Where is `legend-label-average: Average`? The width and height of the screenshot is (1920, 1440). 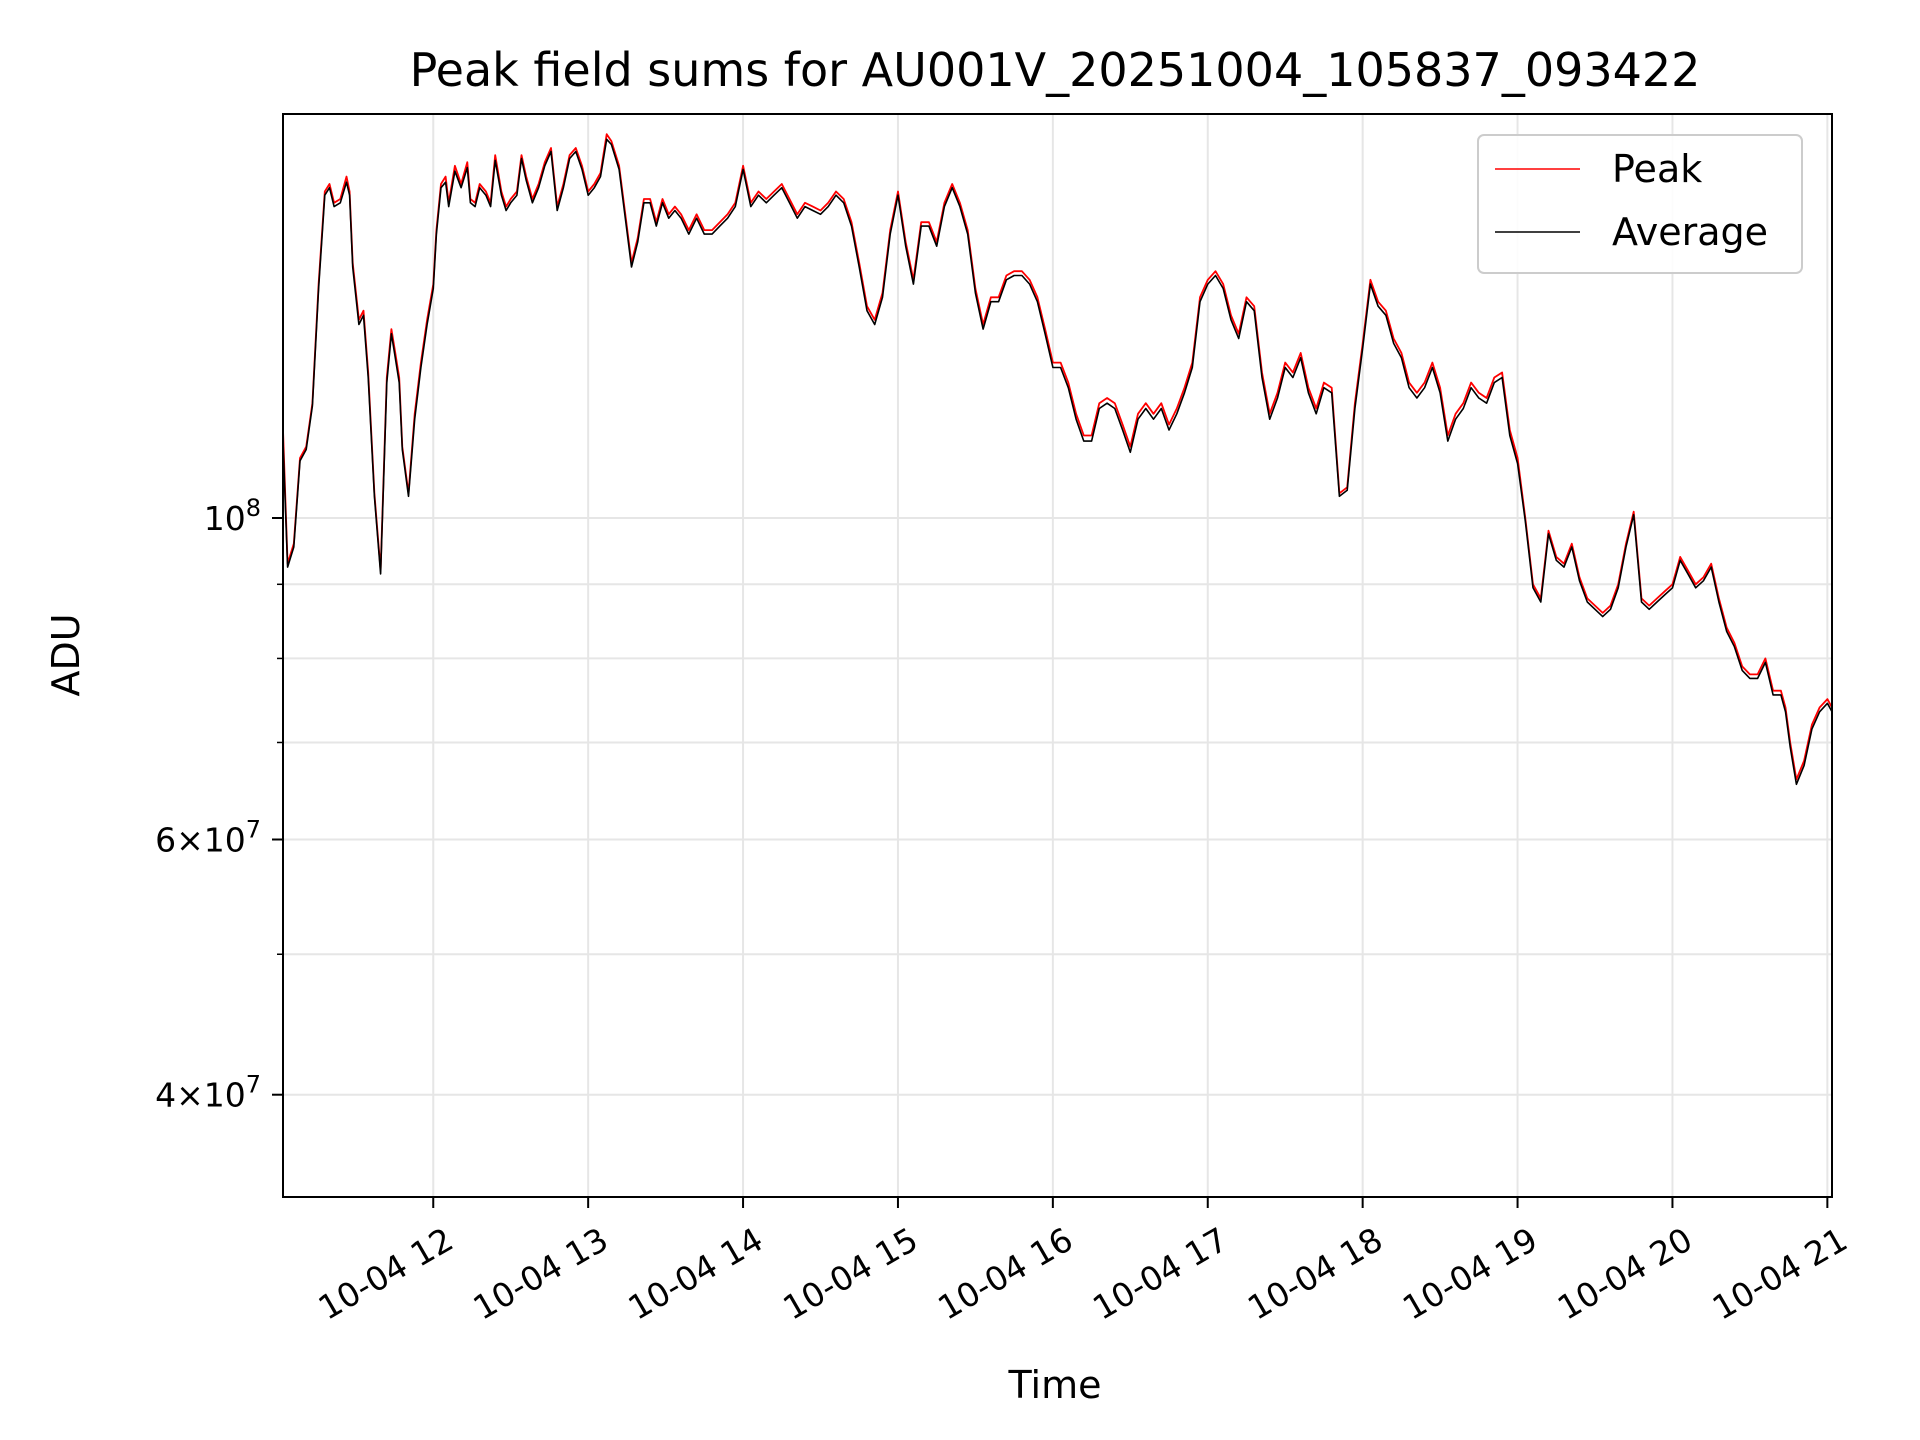 legend-label-average: Average is located at coordinates (1690, 232).